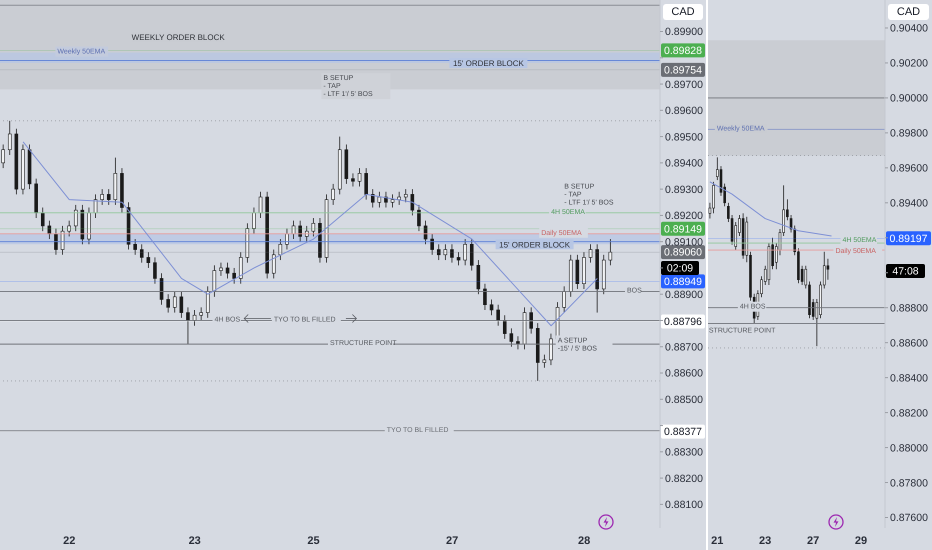  Describe the element at coordinates (684, 505) in the screenshot. I see `y-tick-label: 0.88100` at that location.